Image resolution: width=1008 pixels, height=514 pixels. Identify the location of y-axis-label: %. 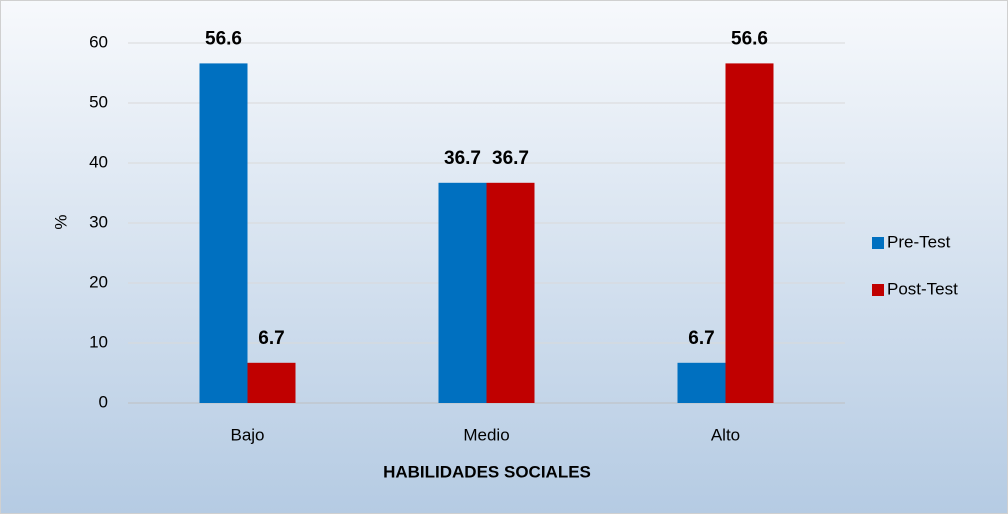
(60, 221).